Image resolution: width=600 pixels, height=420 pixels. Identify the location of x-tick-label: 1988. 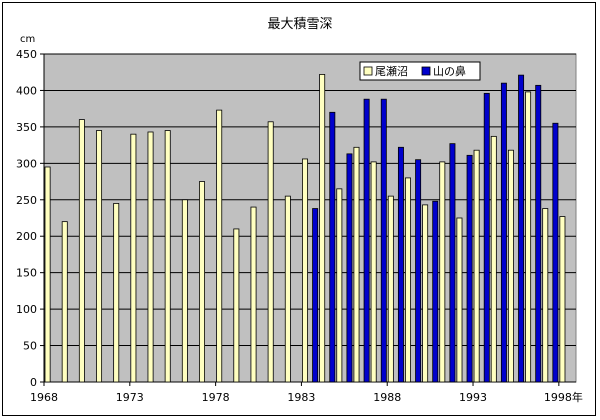
(387, 397).